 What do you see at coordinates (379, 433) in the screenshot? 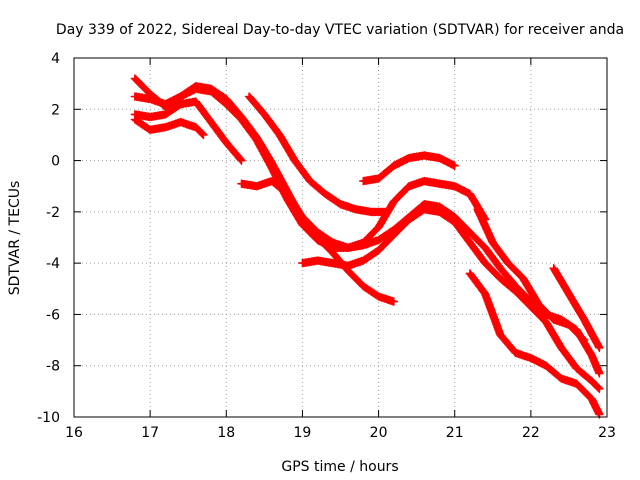
I see `x-tick-label: 20` at bounding box center [379, 433].